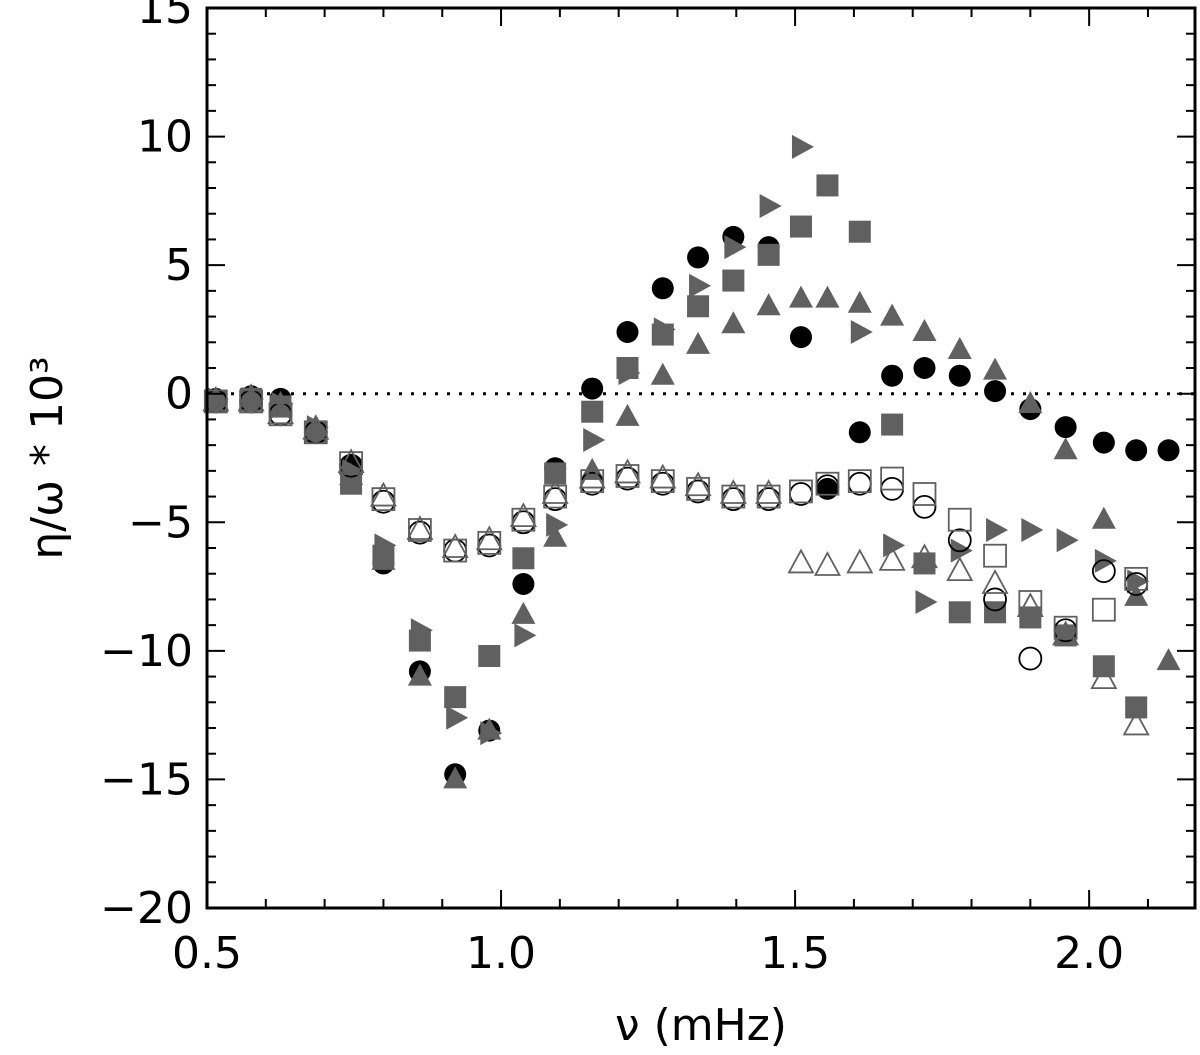 The height and width of the screenshot is (1055, 1200). Describe the element at coordinates (146, 779) in the screenshot. I see `y-tick-label: −15` at that location.